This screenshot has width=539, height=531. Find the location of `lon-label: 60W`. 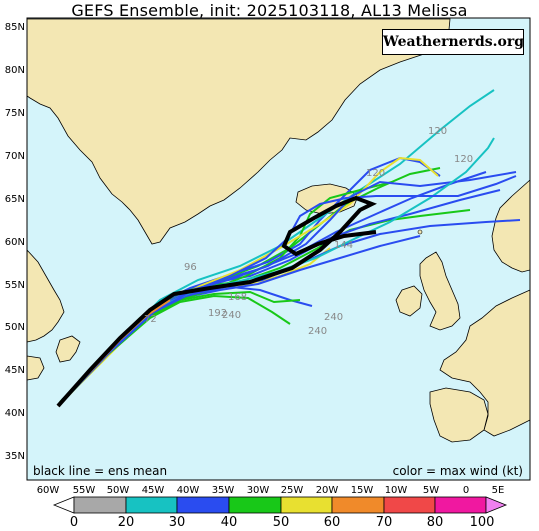

lon-label: 60W is located at coordinates (48, 490).